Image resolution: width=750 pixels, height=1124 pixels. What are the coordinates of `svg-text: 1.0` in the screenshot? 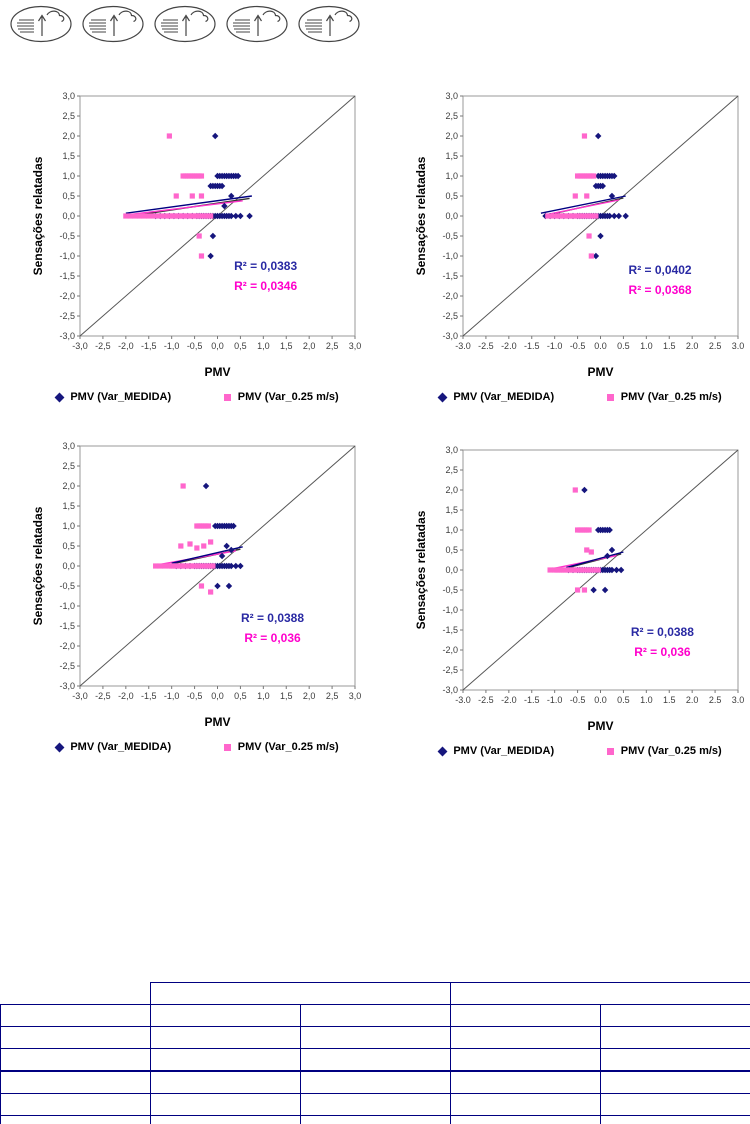 It's located at (646, 700).